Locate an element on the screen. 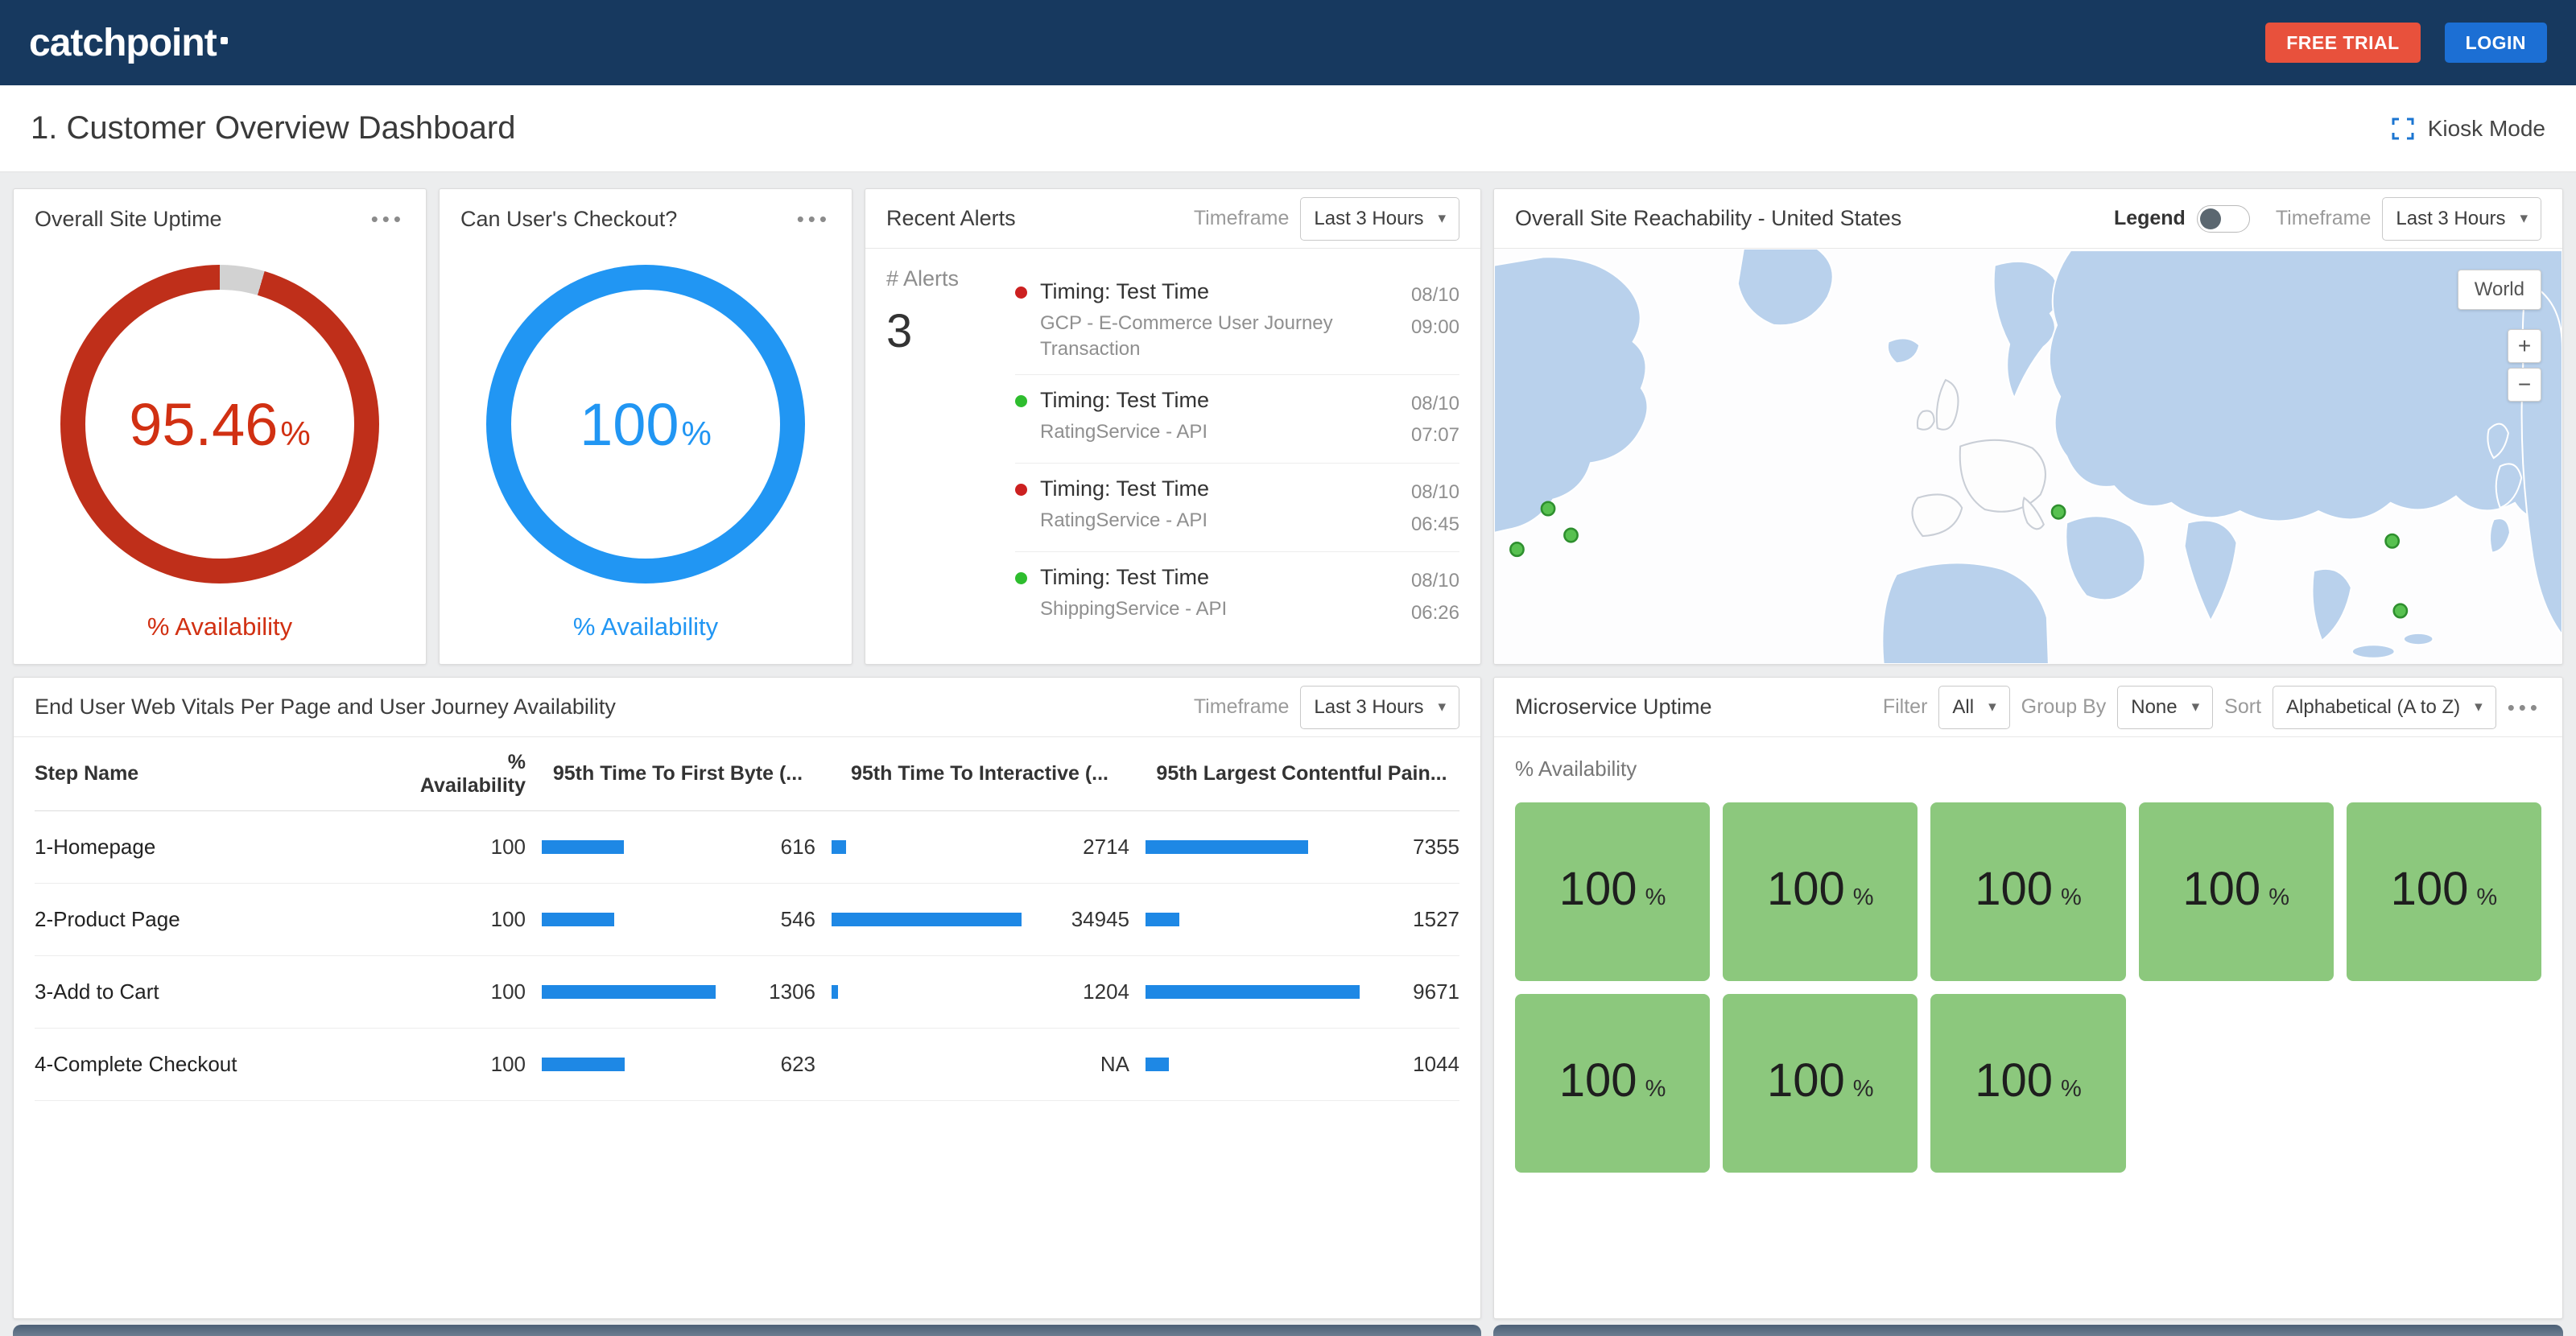 The width and height of the screenshot is (2576, 1336). column-header-step-name: Step Name is located at coordinates (87, 773).